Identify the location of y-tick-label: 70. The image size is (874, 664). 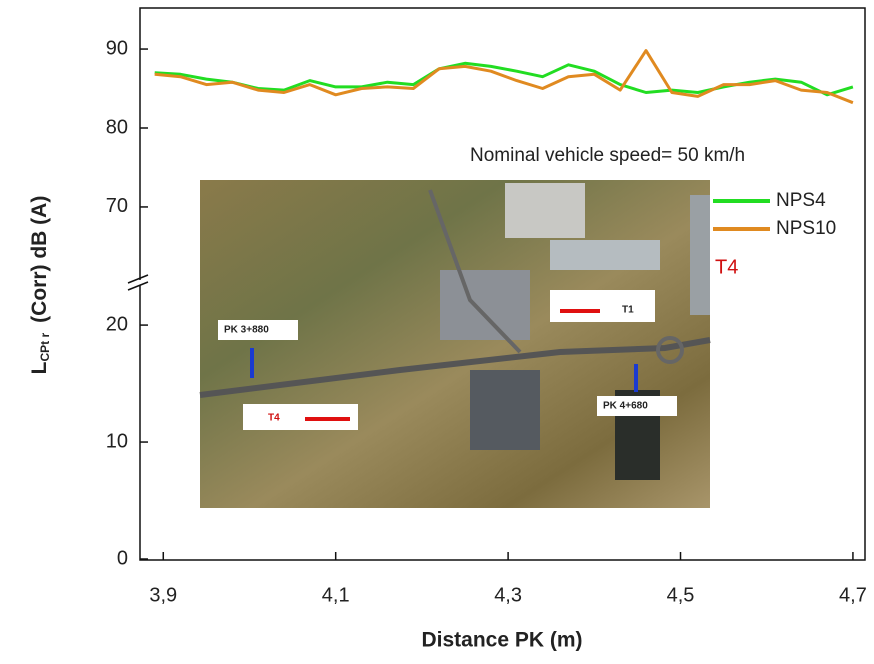
(117, 206).